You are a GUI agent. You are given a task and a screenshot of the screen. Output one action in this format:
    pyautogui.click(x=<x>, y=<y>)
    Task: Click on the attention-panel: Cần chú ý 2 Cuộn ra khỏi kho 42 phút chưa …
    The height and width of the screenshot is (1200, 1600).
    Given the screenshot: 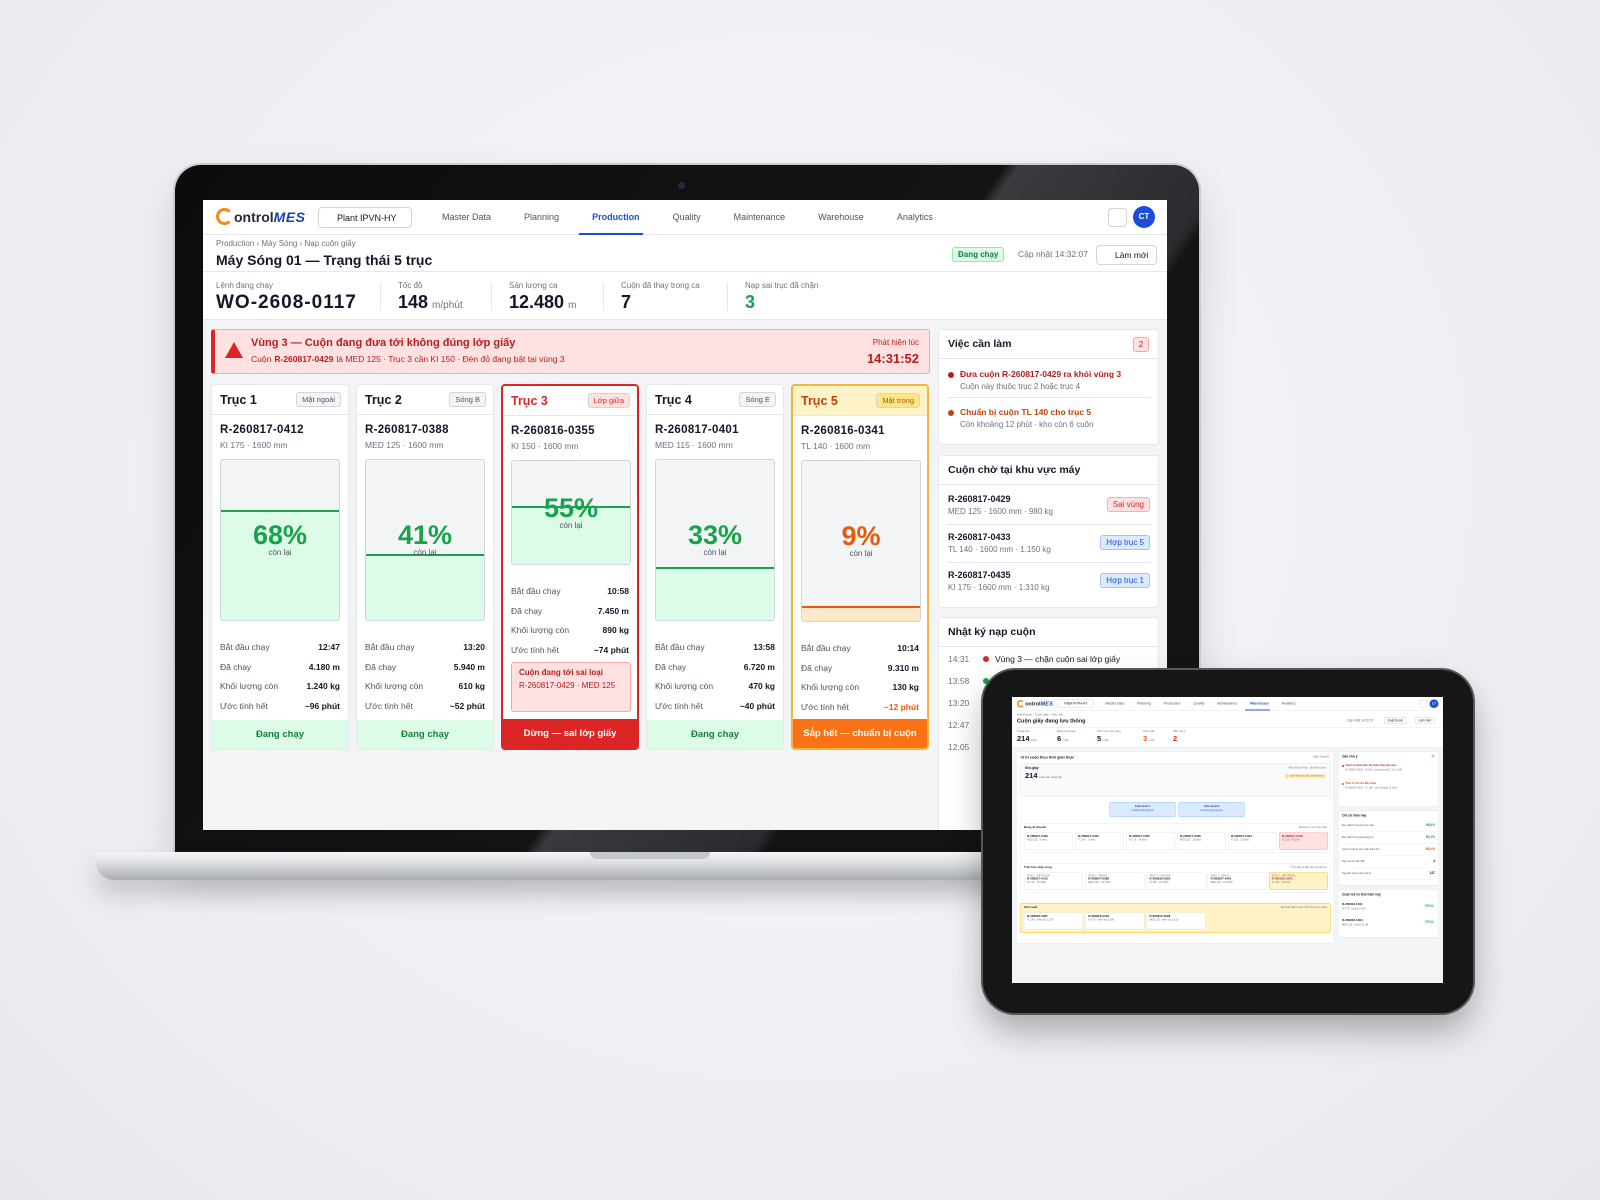 What is the action you would take?
    pyautogui.click(x=1388, y=779)
    